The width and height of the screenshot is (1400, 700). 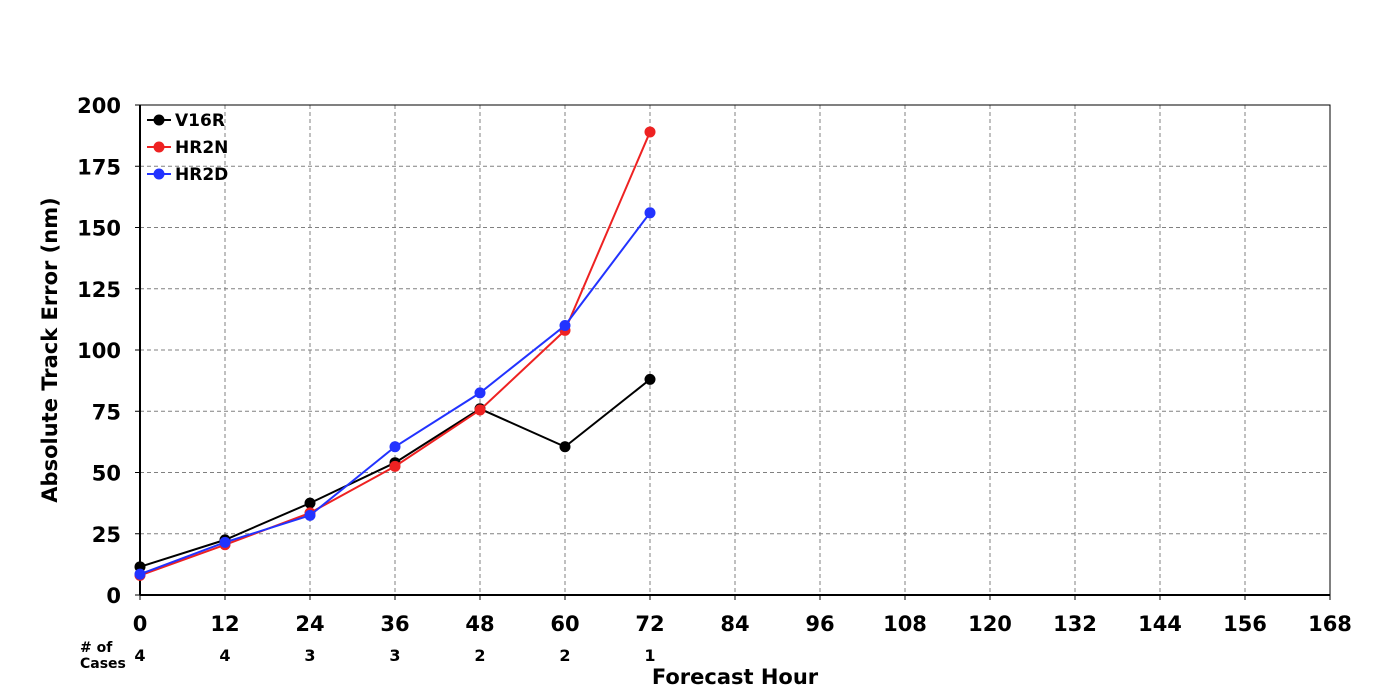 What do you see at coordinates (1160, 624) in the screenshot?
I see `x-tick-label: 144` at bounding box center [1160, 624].